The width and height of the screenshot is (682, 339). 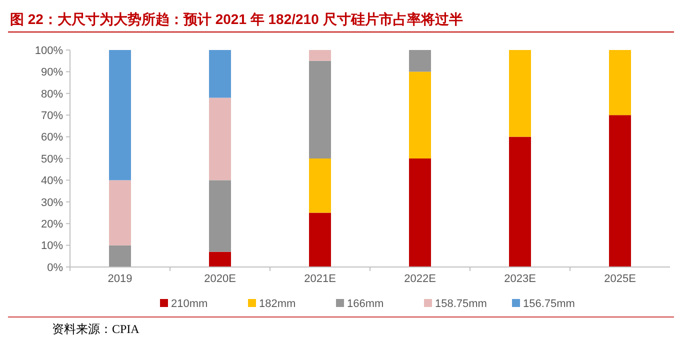 I want to click on y-tick-label: 10%, so click(x=52, y=246).